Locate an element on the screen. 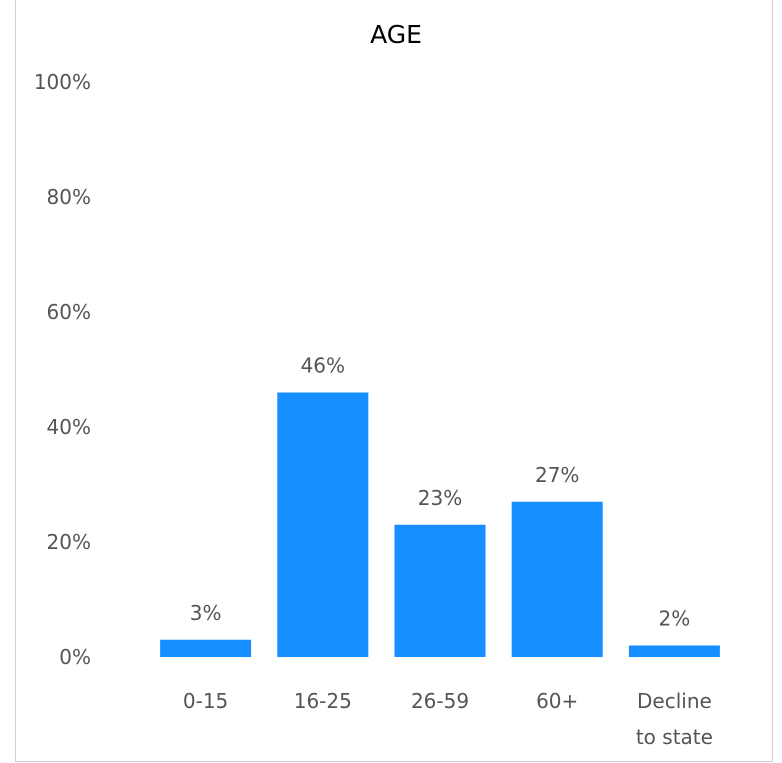 This screenshot has width=782, height=763. y-axis: 0% 20% 40% 60% 80% 100% is located at coordinates (62, 369).